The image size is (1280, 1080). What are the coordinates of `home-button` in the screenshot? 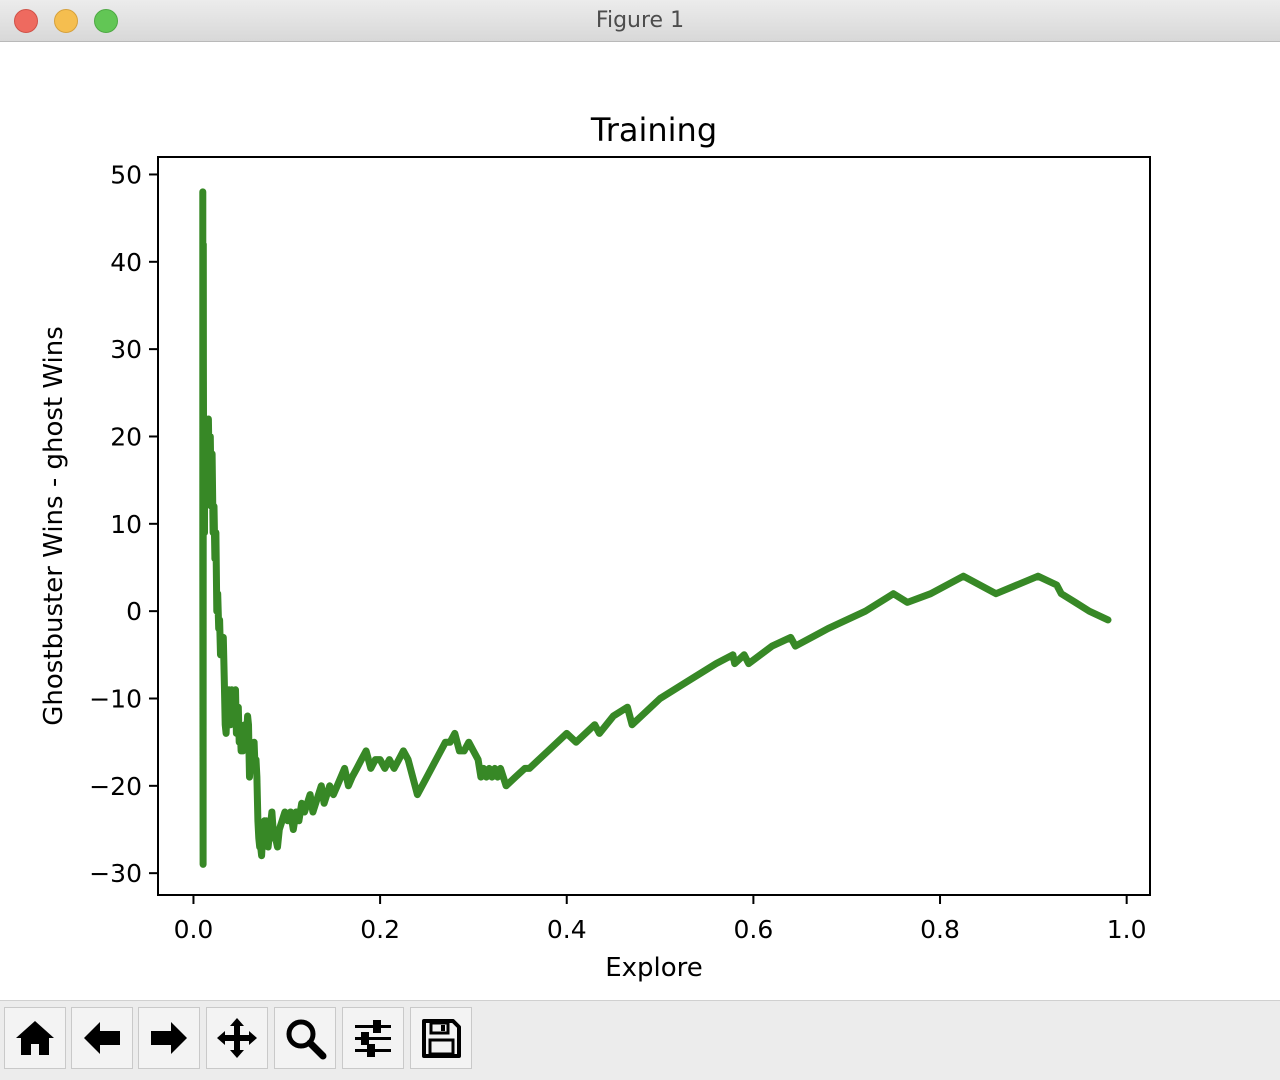 It's located at (35, 1038).